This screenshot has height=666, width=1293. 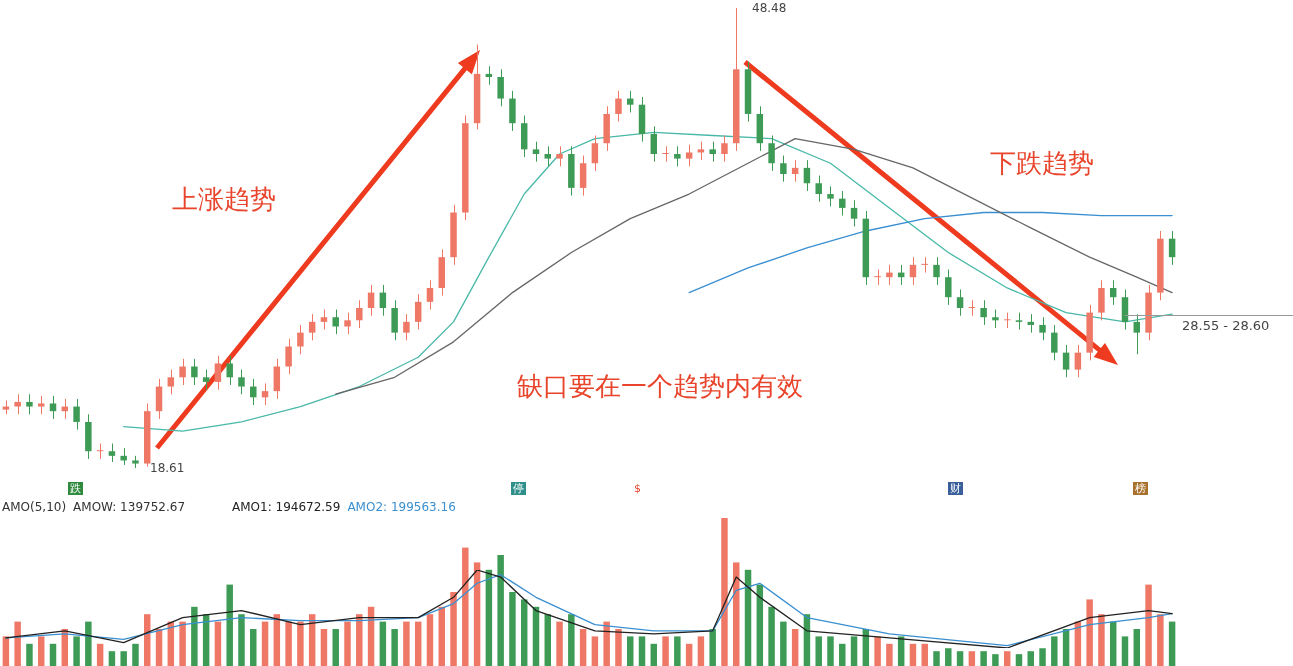 What do you see at coordinates (955, 488) in the screenshot?
I see `text: 财` at bounding box center [955, 488].